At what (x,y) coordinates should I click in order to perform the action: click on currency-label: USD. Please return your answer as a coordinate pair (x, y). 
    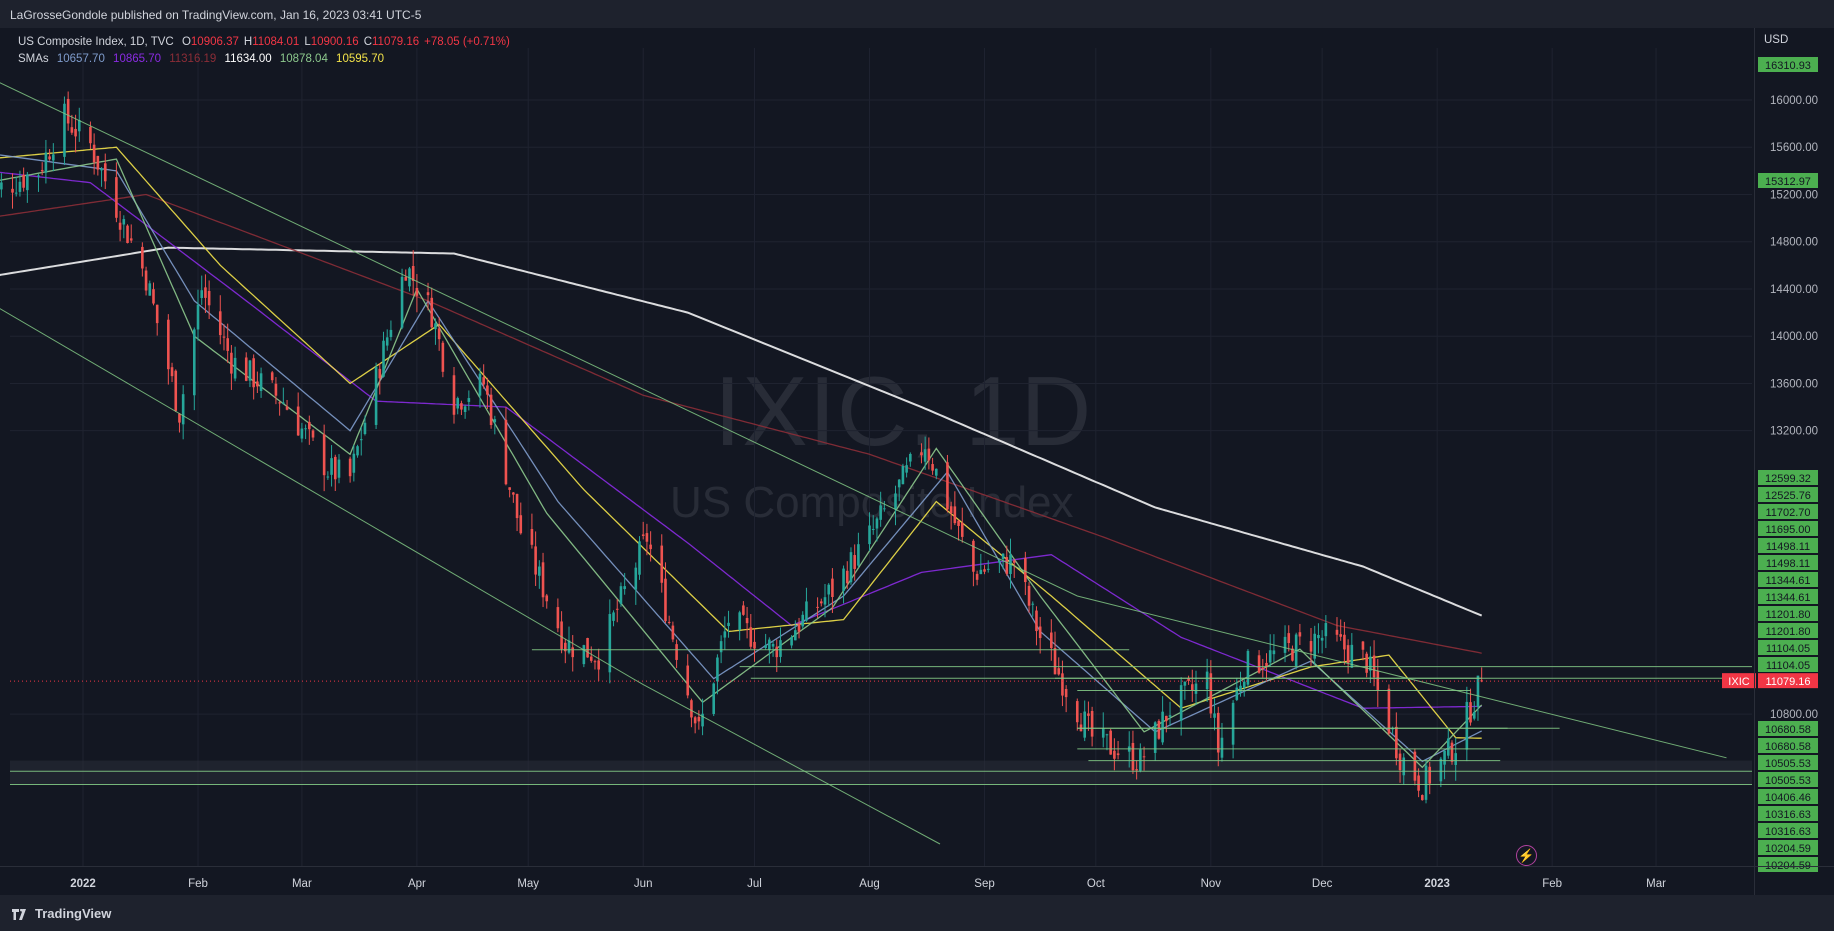
    Looking at the image, I should click on (1776, 40).